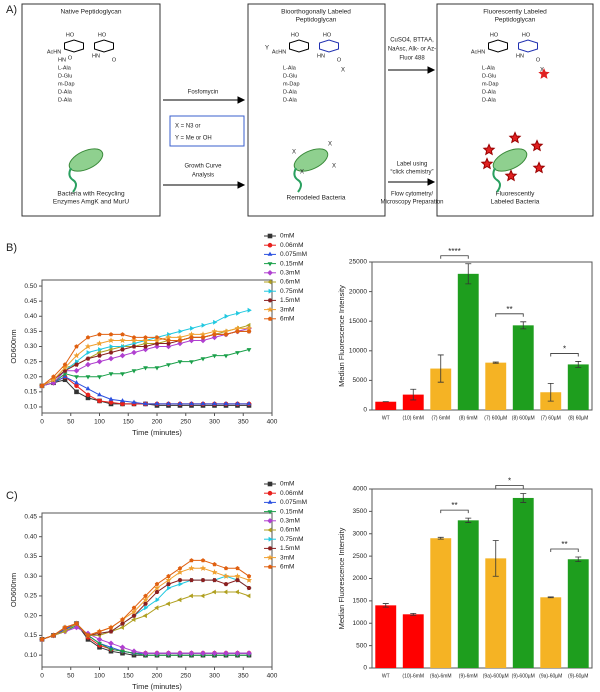 The image size is (600, 692). I want to click on x-tick-label: 100, so click(99, 422).